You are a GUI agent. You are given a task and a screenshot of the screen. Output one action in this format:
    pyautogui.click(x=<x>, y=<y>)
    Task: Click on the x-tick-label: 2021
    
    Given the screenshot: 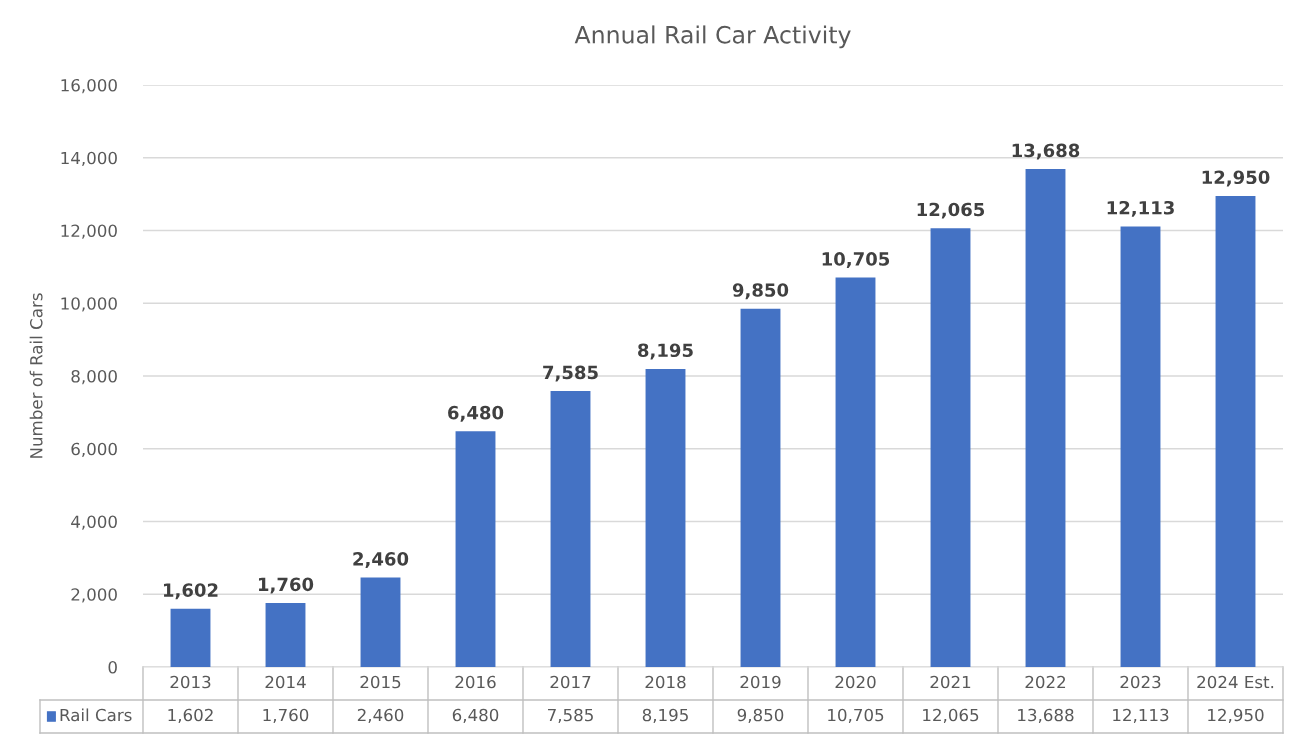 What is the action you would take?
    pyautogui.click(x=950, y=682)
    